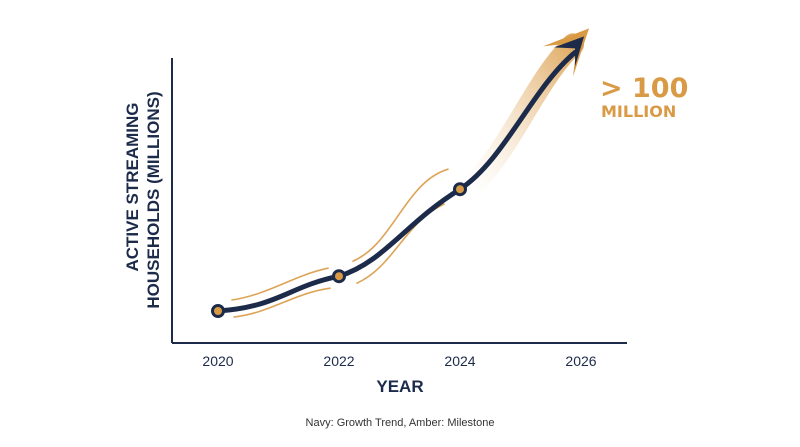 The height and width of the screenshot is (447, 800). I want to click on data-points, so click(339, 250).